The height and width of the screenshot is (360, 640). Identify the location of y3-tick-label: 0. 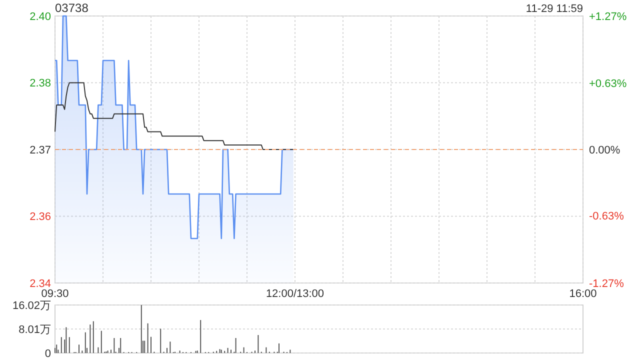
(47, 354).